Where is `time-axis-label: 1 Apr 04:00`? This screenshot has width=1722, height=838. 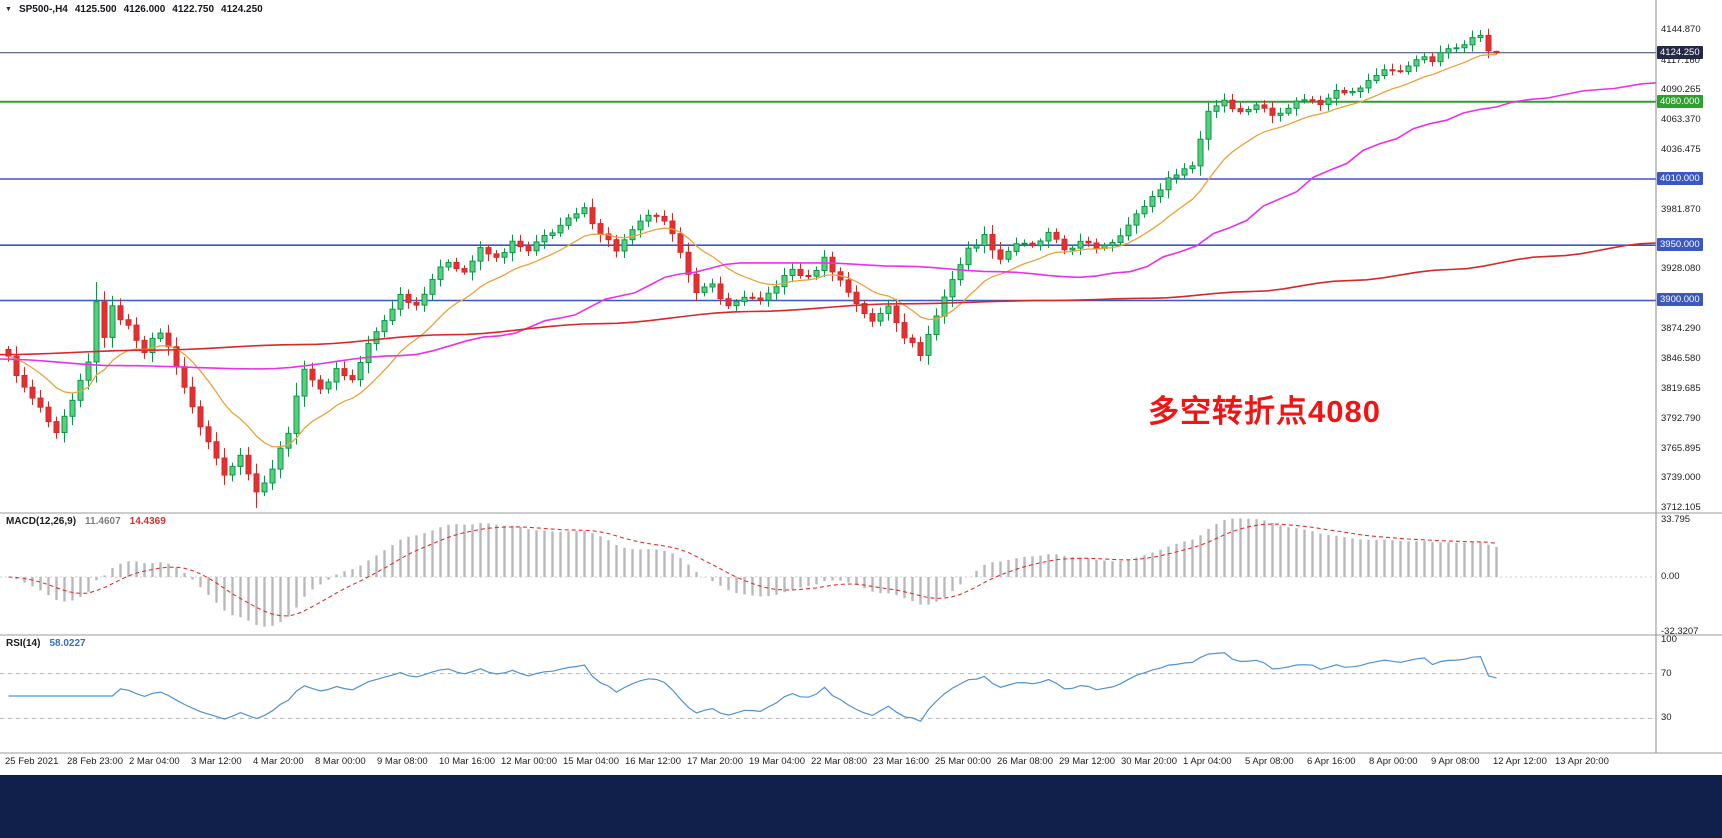 time-axis-label: 1 Apr 04:00 is located at coordinates (1207, 761).